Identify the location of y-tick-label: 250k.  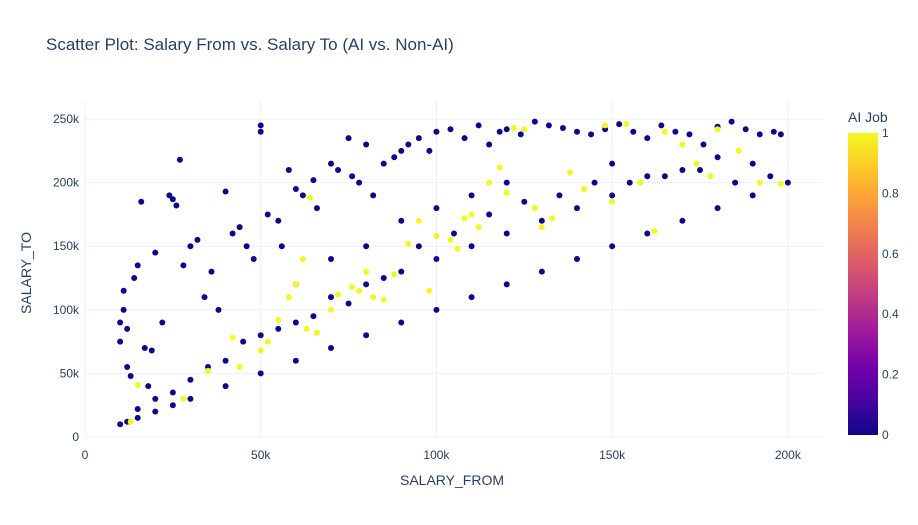
(66, 119).